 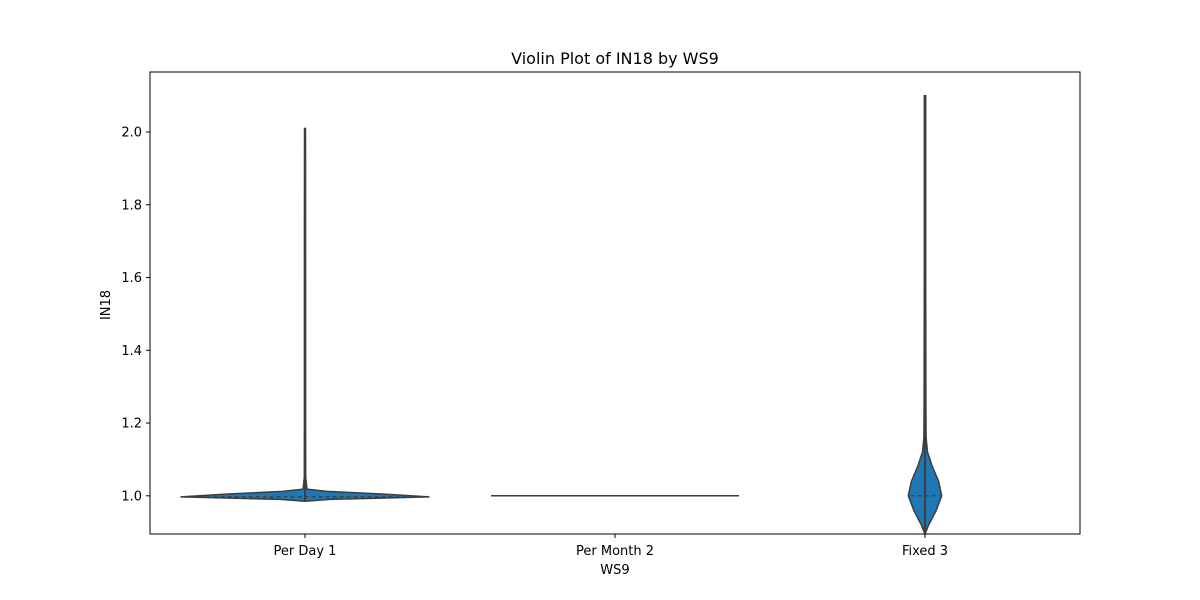 I want to click on x-tick-label: Per Month 2, so click(x=615, y=551).